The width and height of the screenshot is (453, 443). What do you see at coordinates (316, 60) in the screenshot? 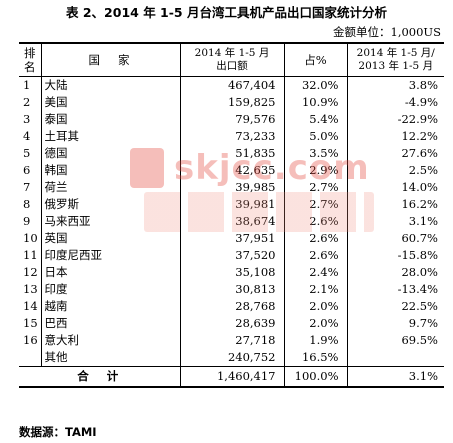
I see `header-share: 占%` at bounding box center [316, 60].